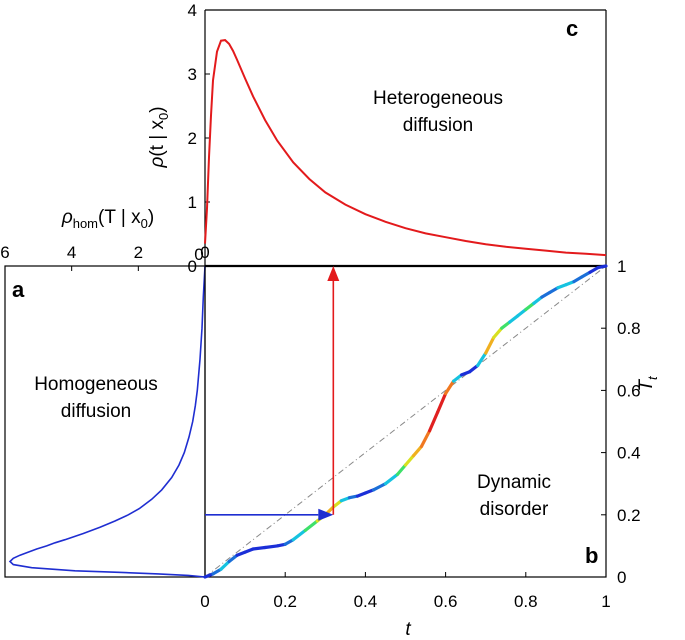 This screenshot has height=640, width=685. I want to click on panel-c-y-tick-label: 3, so click(192, 74).